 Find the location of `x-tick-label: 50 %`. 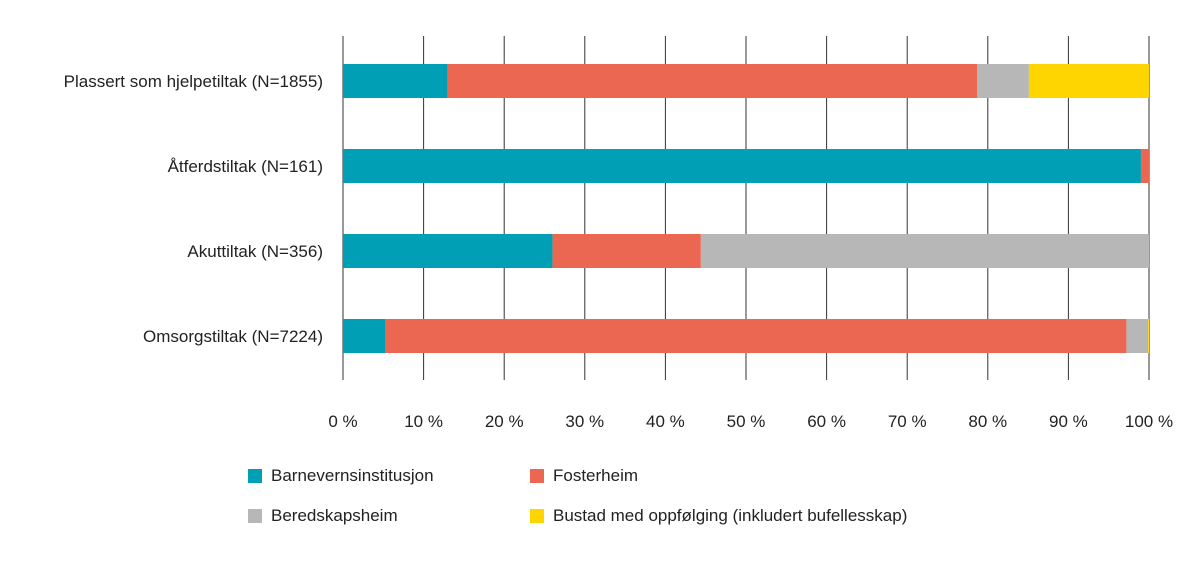

x-tick-label: 50 % is located at coordinates (746, 421).